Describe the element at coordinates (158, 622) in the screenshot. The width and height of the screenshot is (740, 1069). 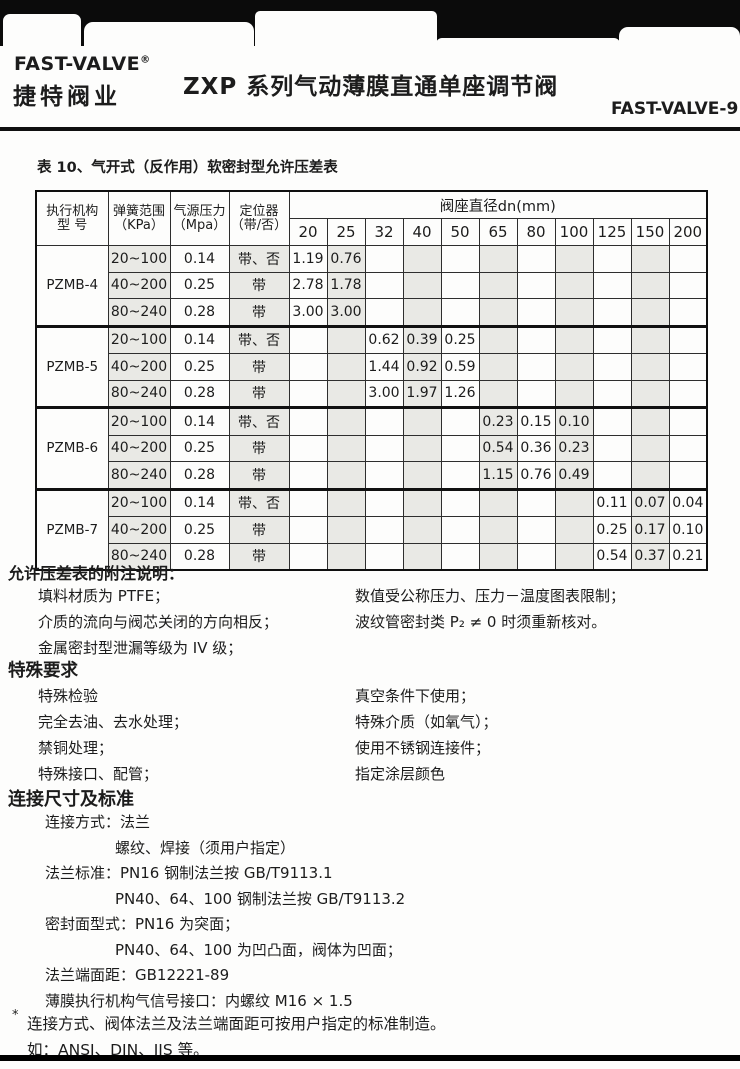
I see `note-item: 介质的流向与阀芯关闭的方向相反；` at that location.